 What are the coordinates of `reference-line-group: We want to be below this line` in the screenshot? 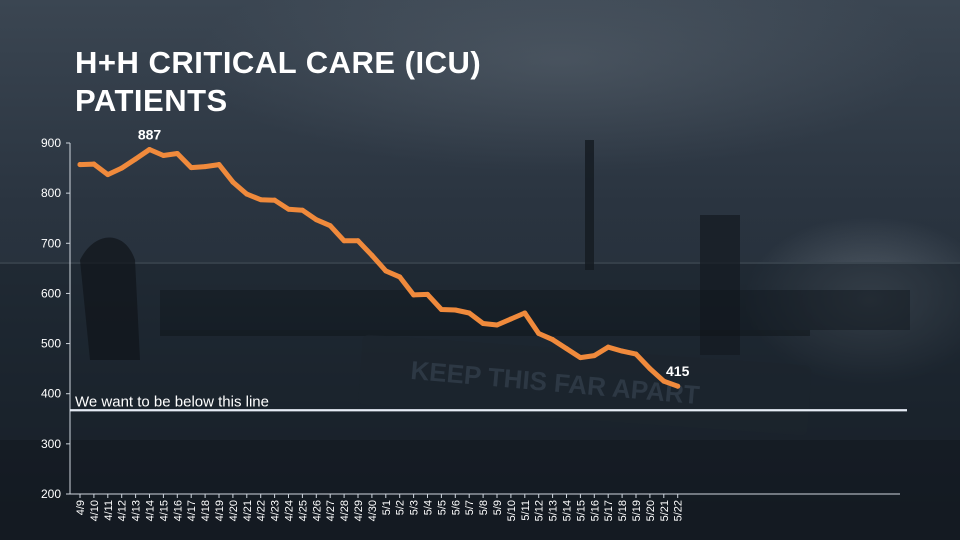 It's located at (488, 402).